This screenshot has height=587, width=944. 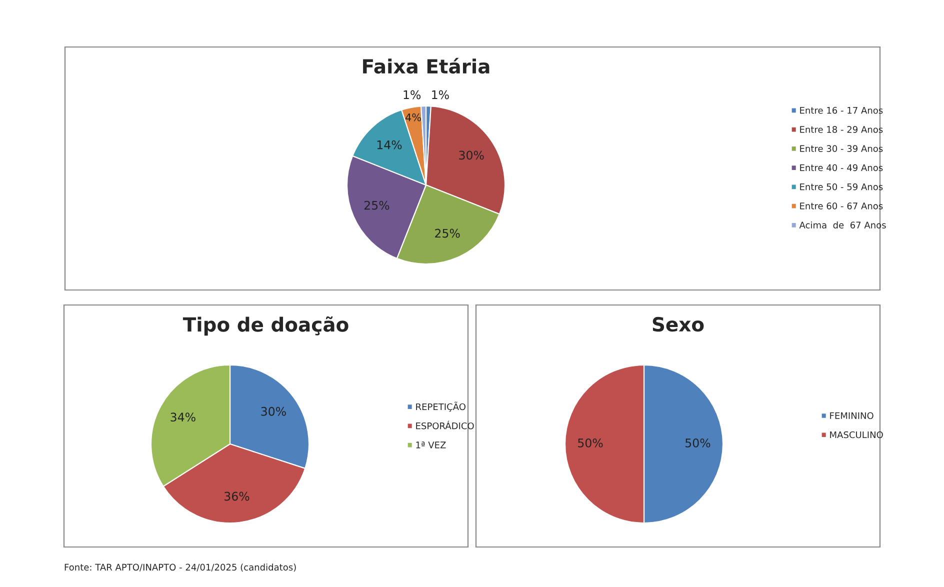 What do you see at coordinates (841, 168) in the screenshot?
I see `legend-label: Entre 40 - 49 Anos` at bounding box center [841, 168].